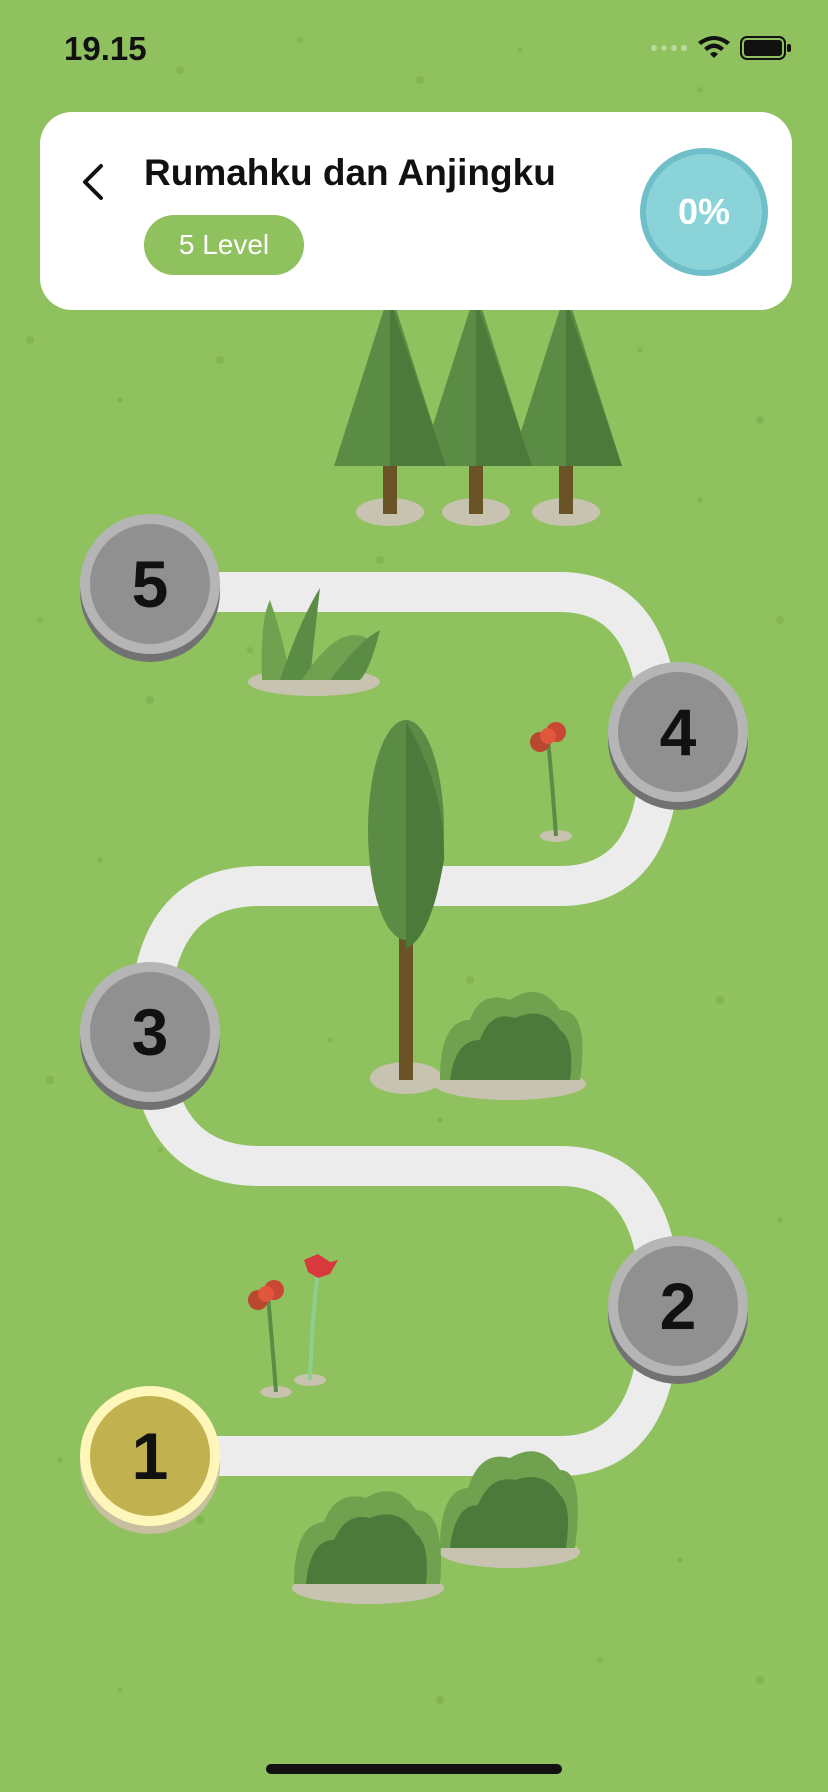 The width and height of the screenshot is (828, 1792). What do you see at coordinates (714, 50) in the screenshot?
I see `wifi-icon` at bounding box center [714, 50].